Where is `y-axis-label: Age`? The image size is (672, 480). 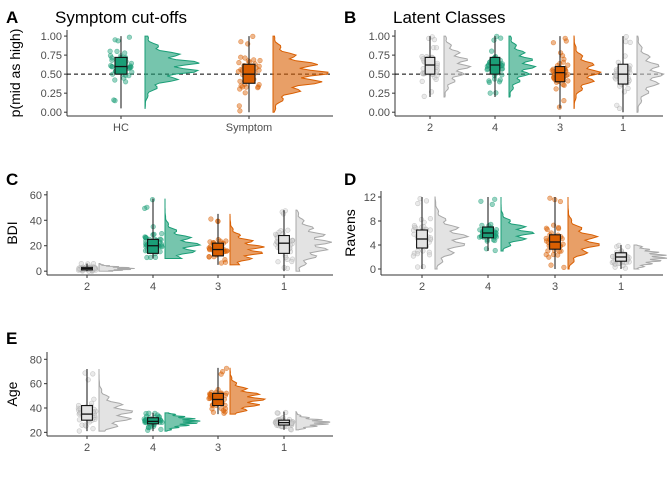 y-axis-label: Age is located at coordinates (12, 393).